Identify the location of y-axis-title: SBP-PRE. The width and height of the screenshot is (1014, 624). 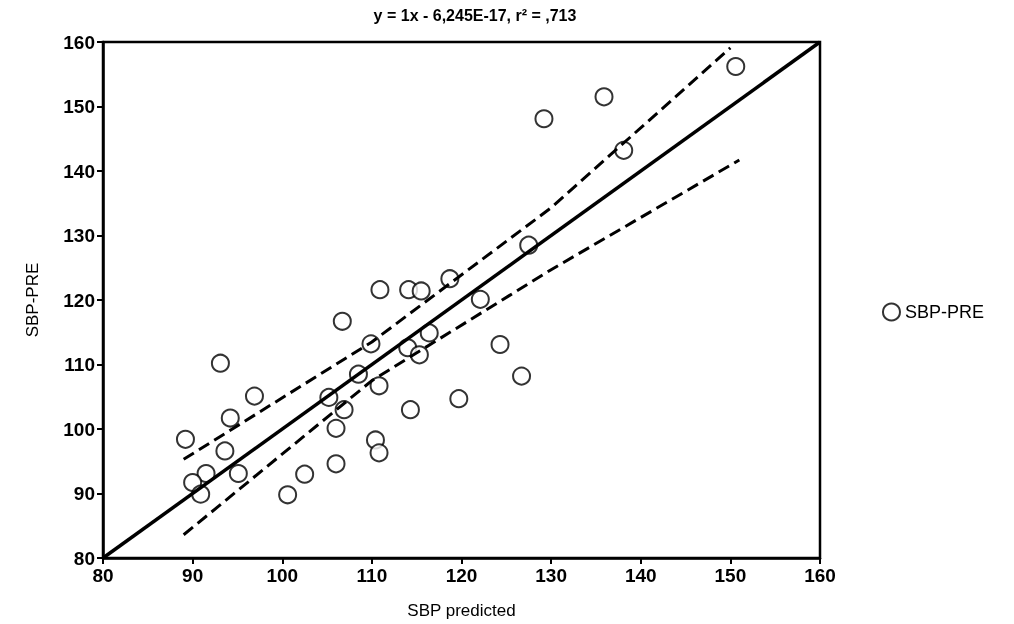
(32, 300).